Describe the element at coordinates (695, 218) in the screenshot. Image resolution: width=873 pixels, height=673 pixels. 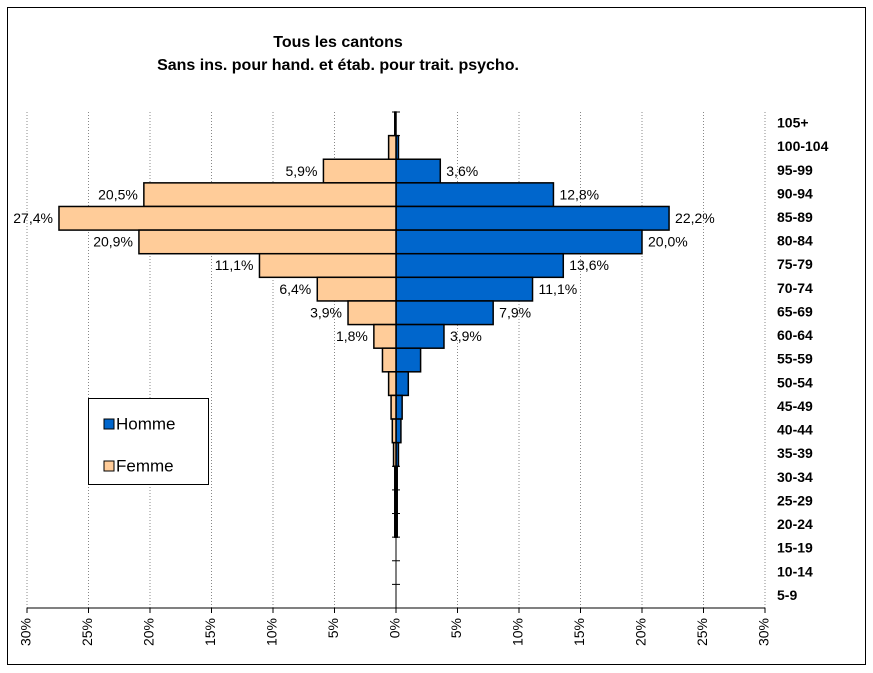
I see `value-label: 22,2%` at that location.